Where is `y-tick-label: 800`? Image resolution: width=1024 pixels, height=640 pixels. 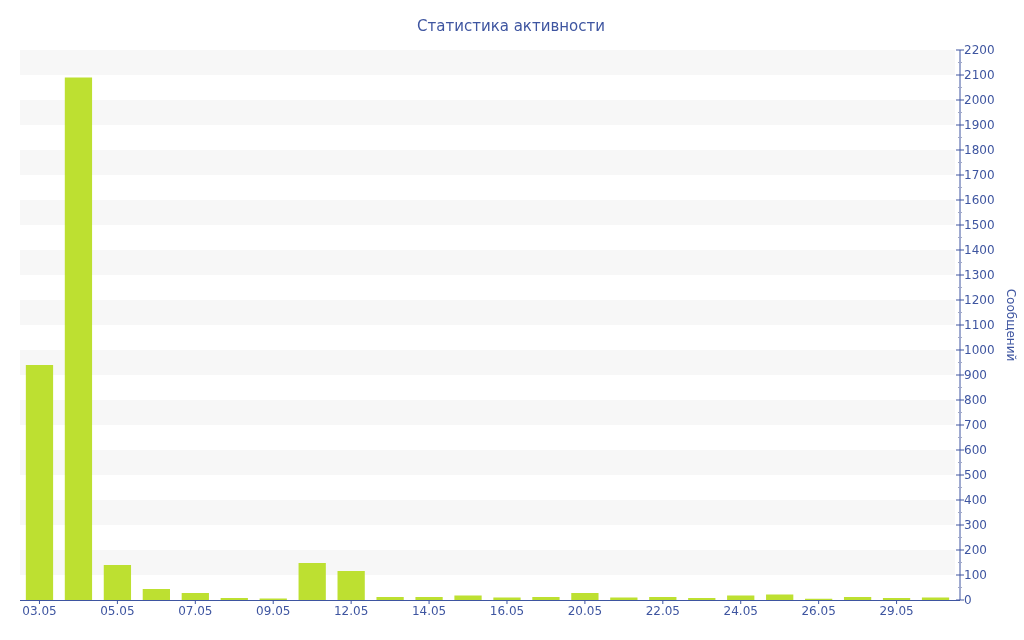 y-tick-label: 800 is located at coordinates (975, 400).